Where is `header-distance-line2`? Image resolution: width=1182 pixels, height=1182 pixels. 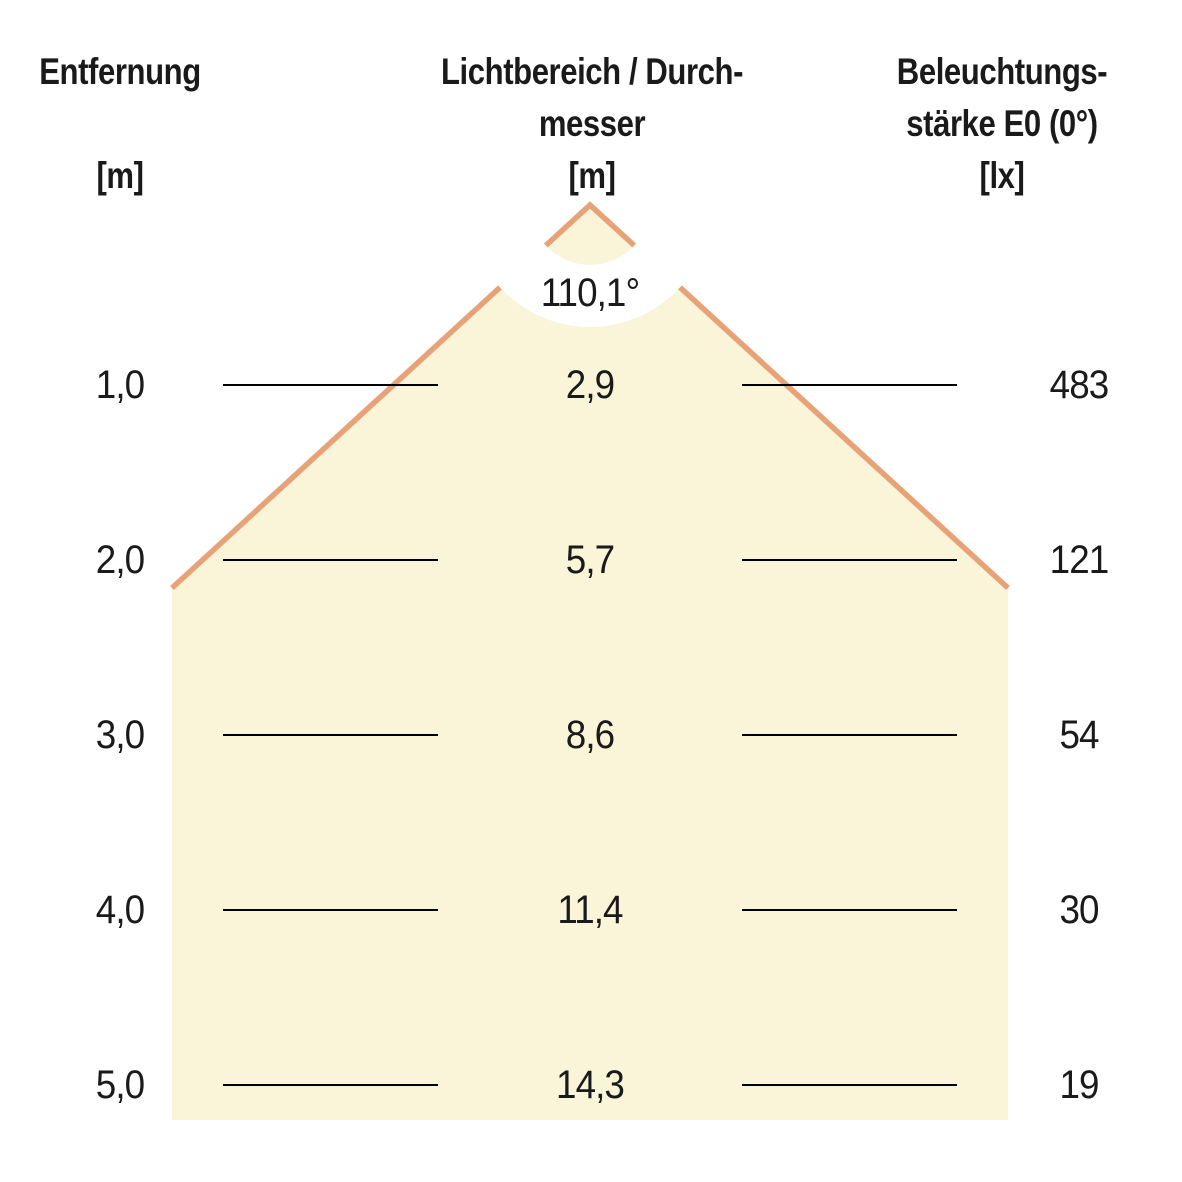
header-distance-line2 is located at coordinates (120, 124).